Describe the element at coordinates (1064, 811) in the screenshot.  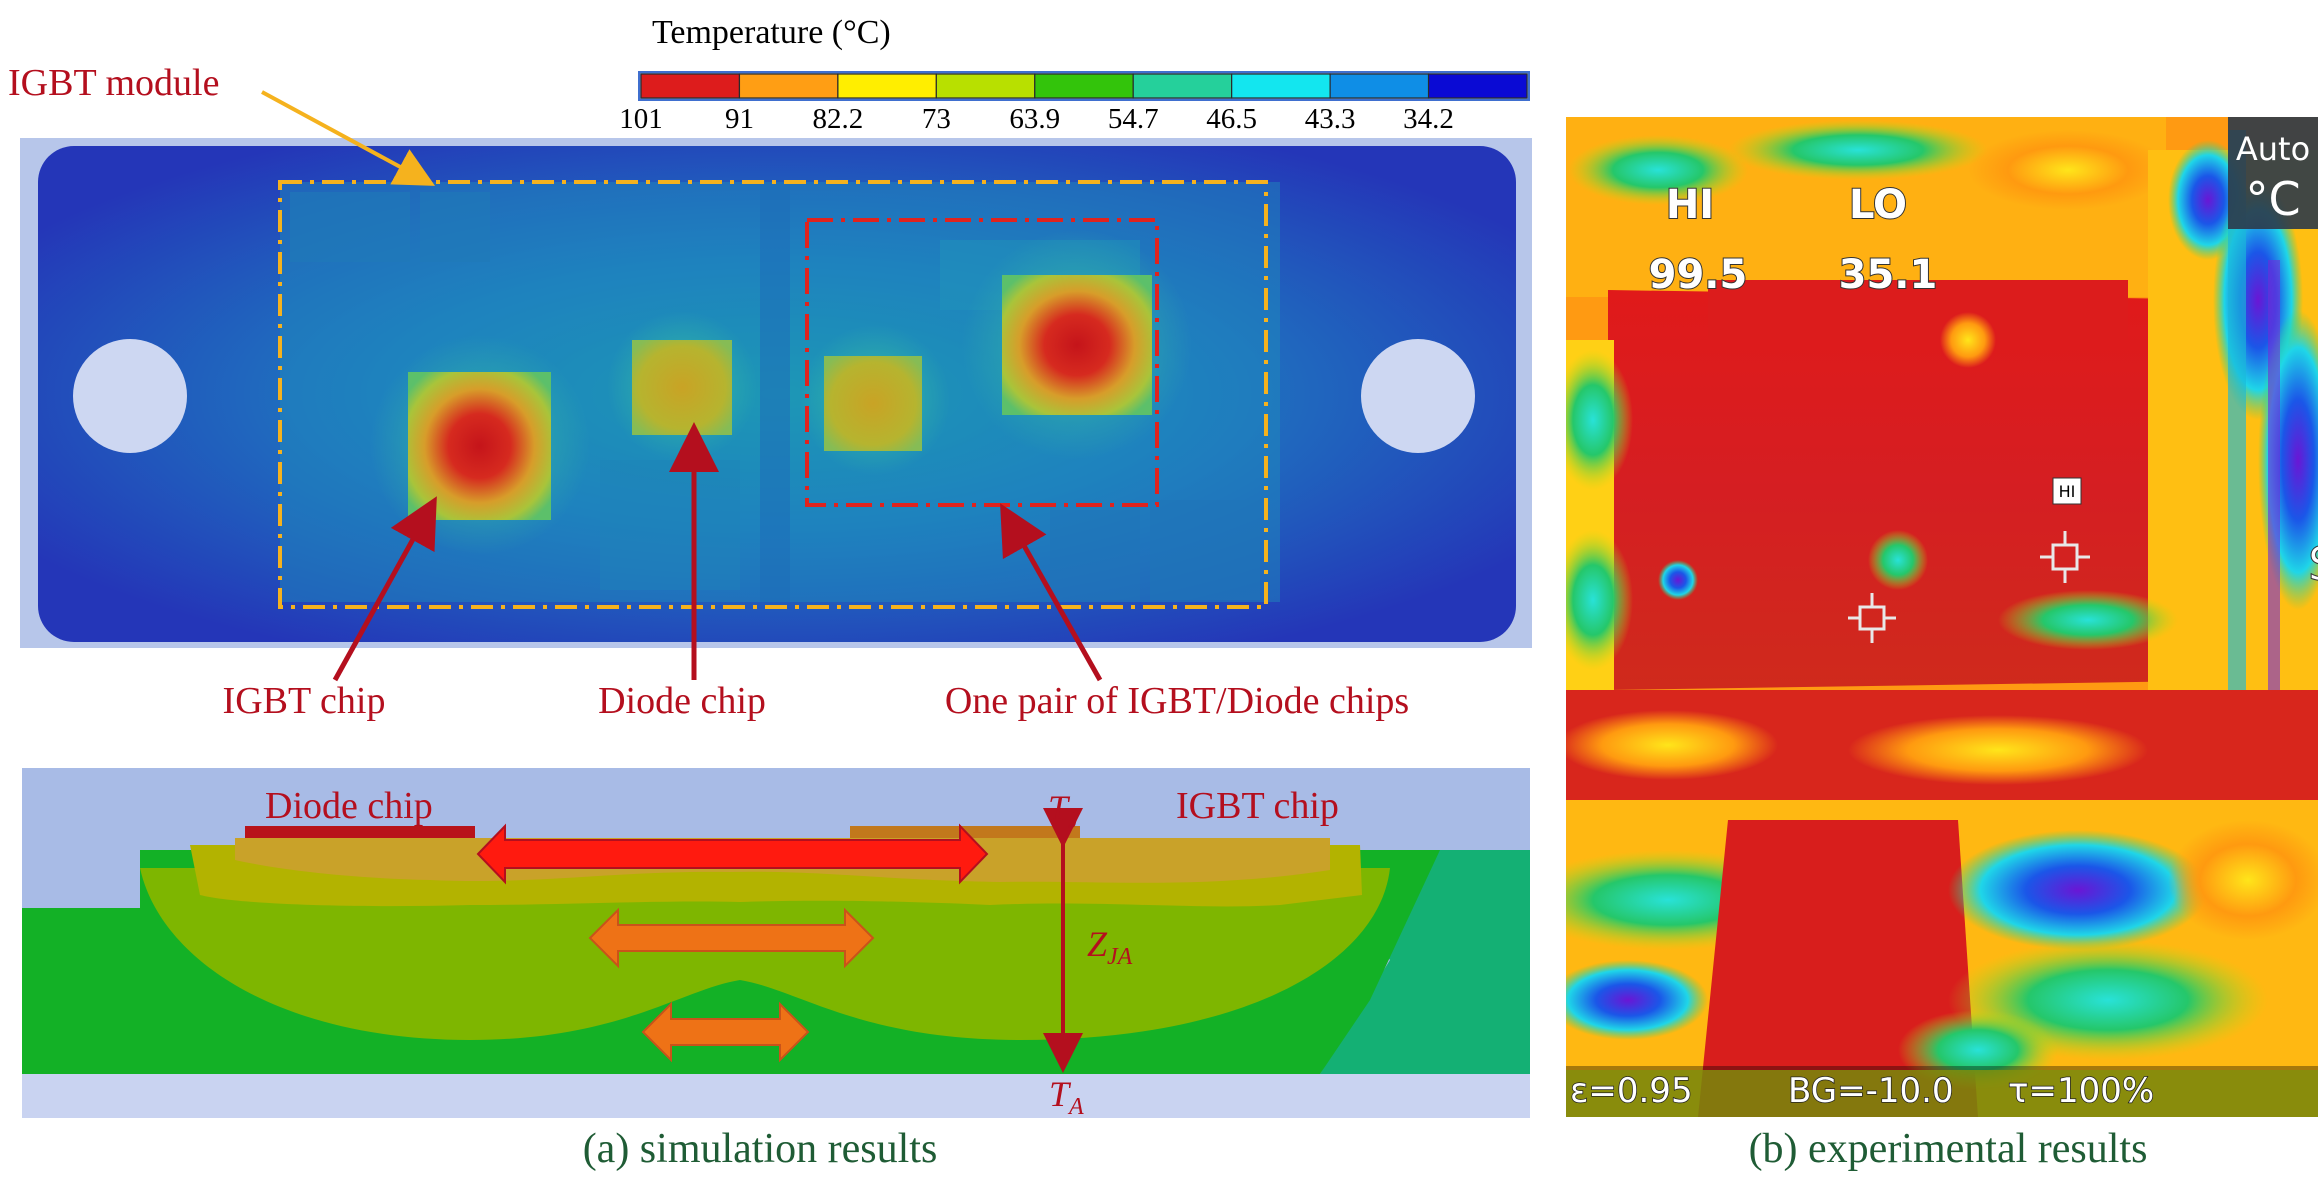
I see `tj-label: TJ` at that location.